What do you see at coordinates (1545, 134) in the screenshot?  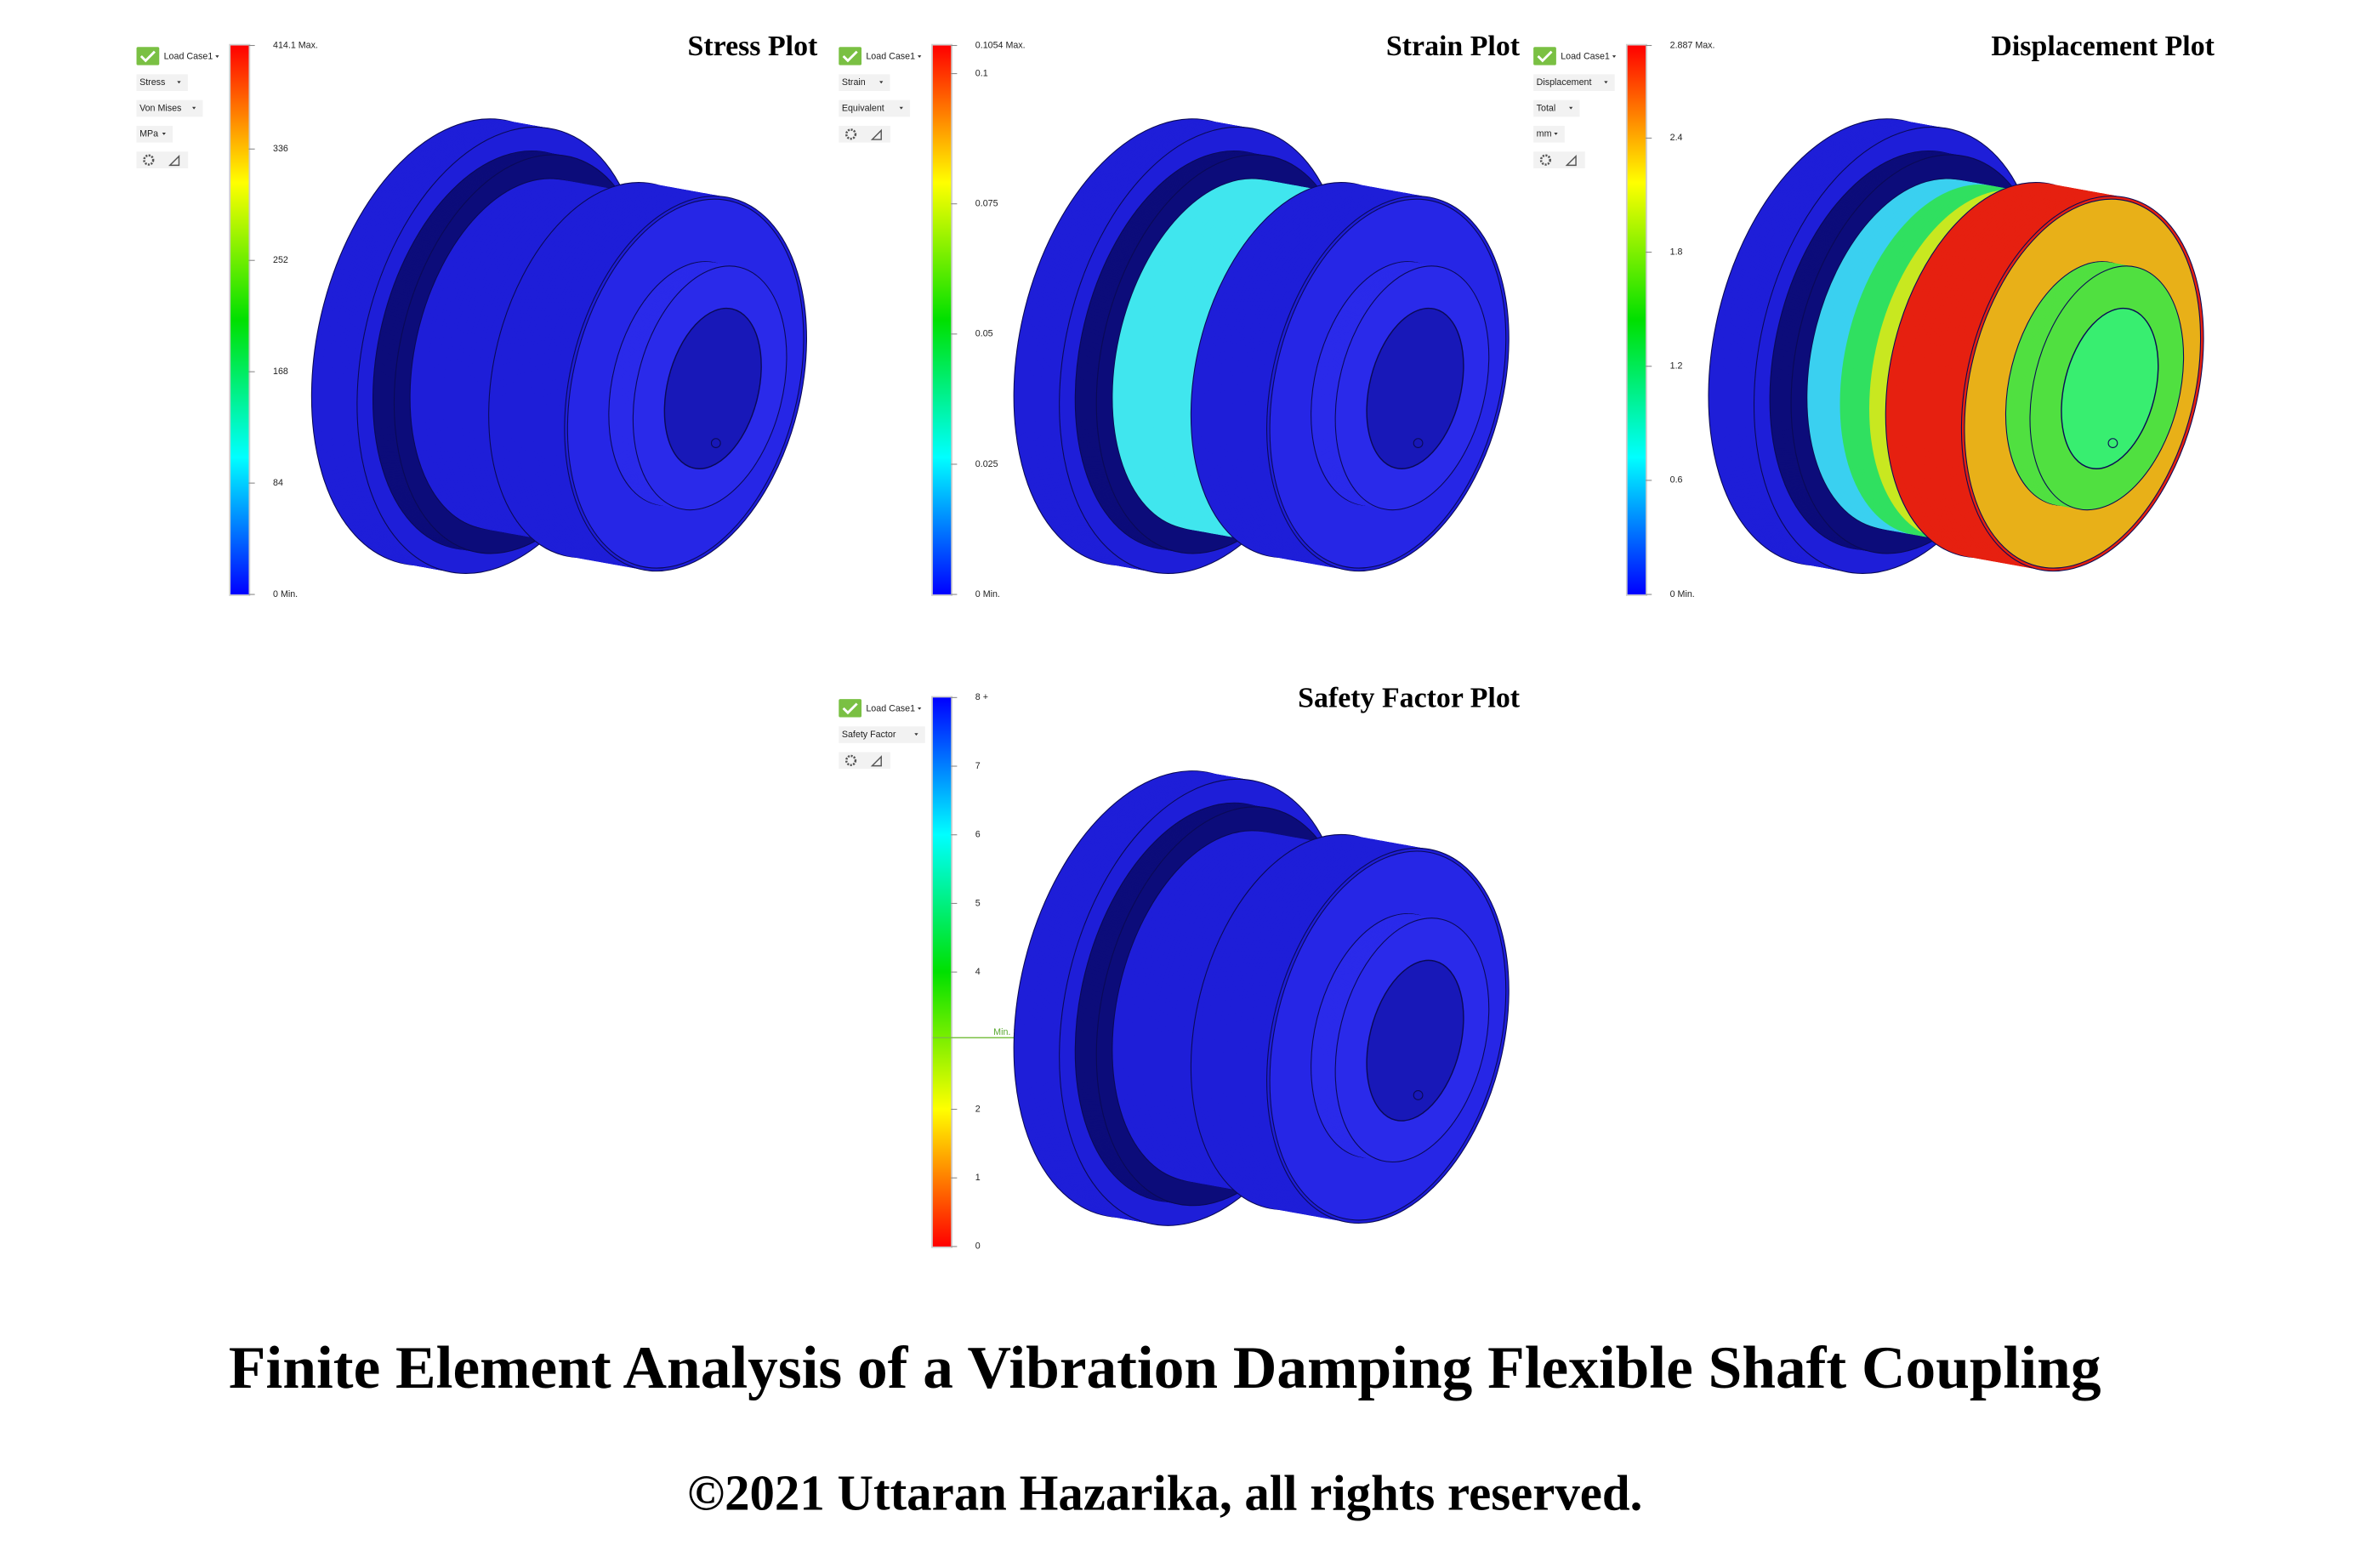 I see `dropdown-label: mm` at bounding box center [1545, 134].